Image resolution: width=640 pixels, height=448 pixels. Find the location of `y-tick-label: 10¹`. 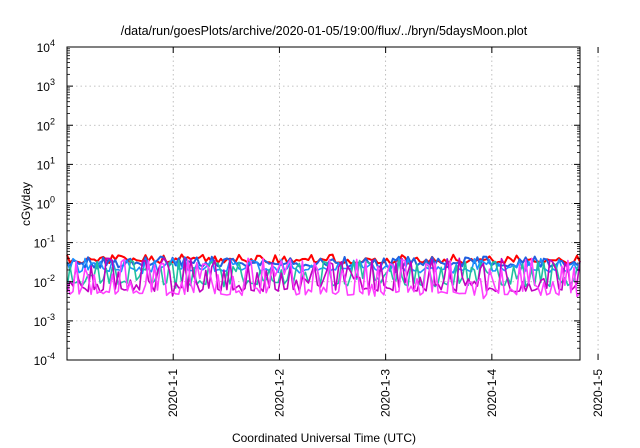

y-tick-label: 10¹ is located at coordinates (46, 163).